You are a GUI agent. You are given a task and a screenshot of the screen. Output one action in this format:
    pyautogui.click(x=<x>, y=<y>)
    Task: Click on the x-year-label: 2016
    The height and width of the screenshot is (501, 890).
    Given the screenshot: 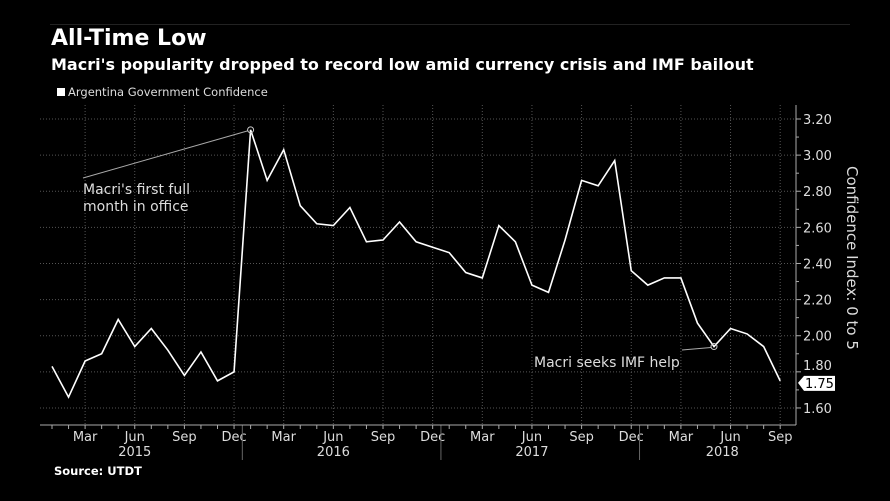 What is the action you would take?
    pyautogui.click(x=333, y=452)
    